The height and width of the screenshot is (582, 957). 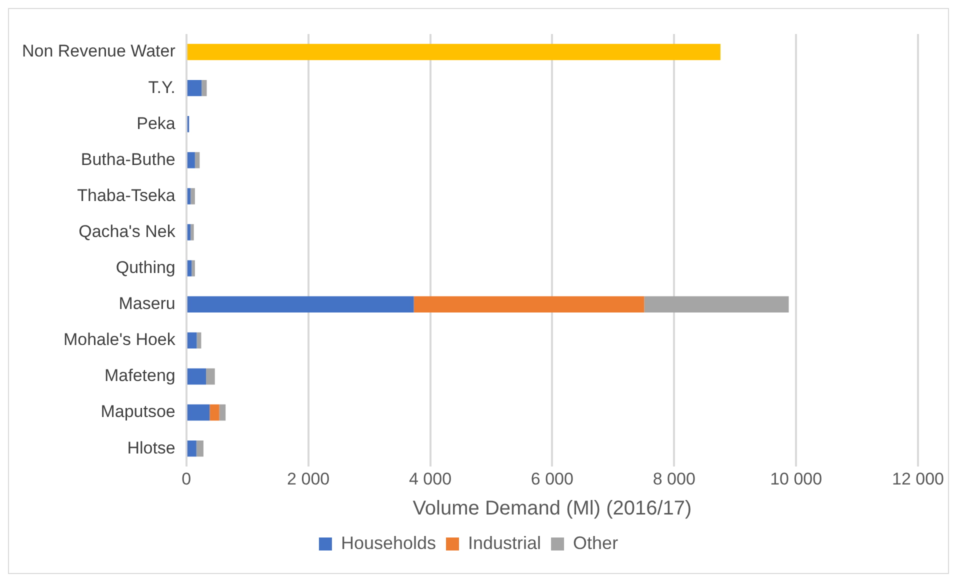 I want to click on y-tick-label: Thaba-Tseka, so click(x=126, y=195).